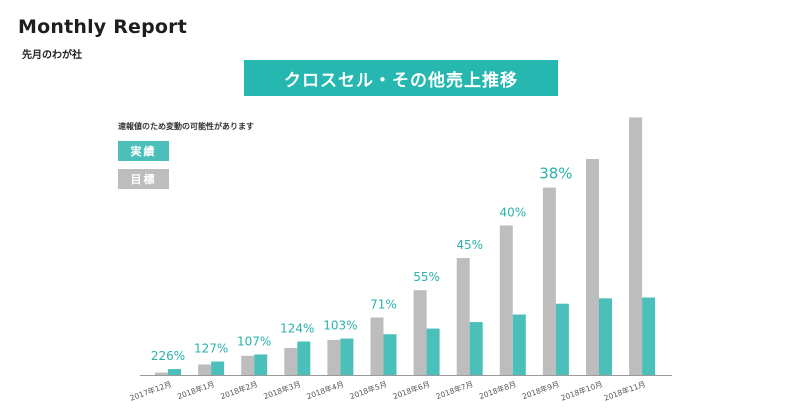  I want to click on percent-label: 45%, so click(469, 245).